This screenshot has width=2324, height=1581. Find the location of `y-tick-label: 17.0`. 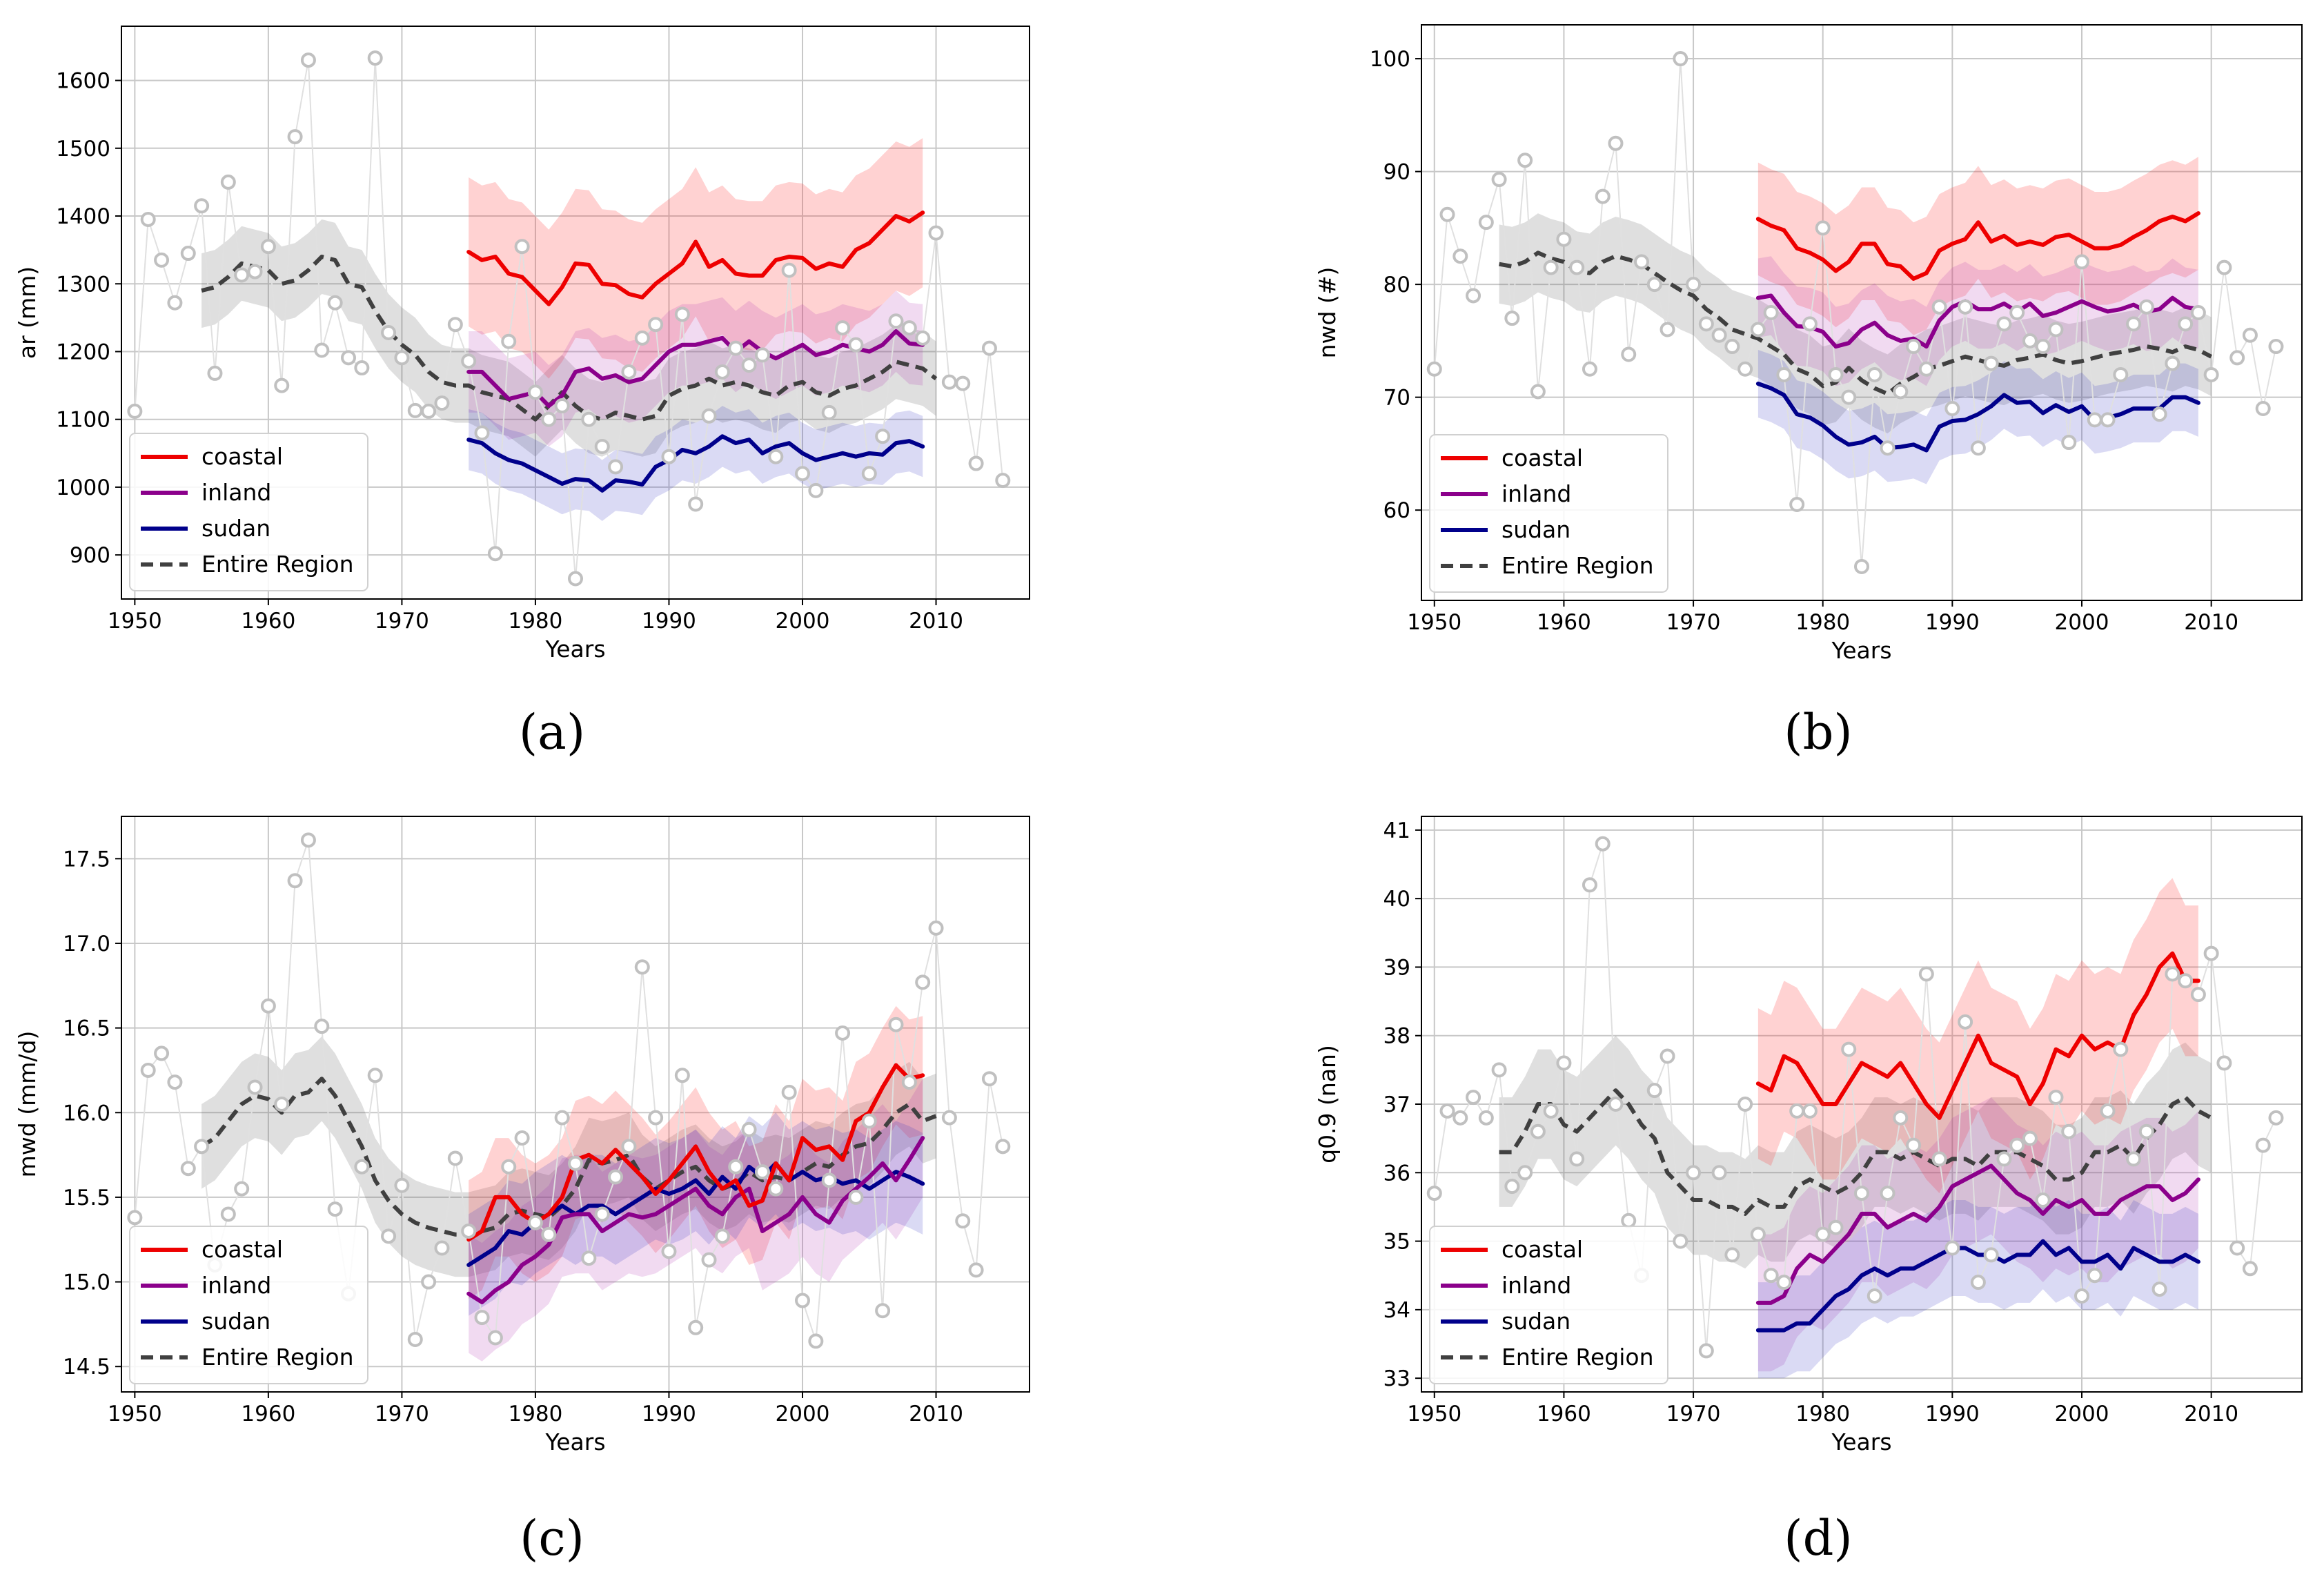

y-tick-label: 17.0 is located at coordinates (86, 944).